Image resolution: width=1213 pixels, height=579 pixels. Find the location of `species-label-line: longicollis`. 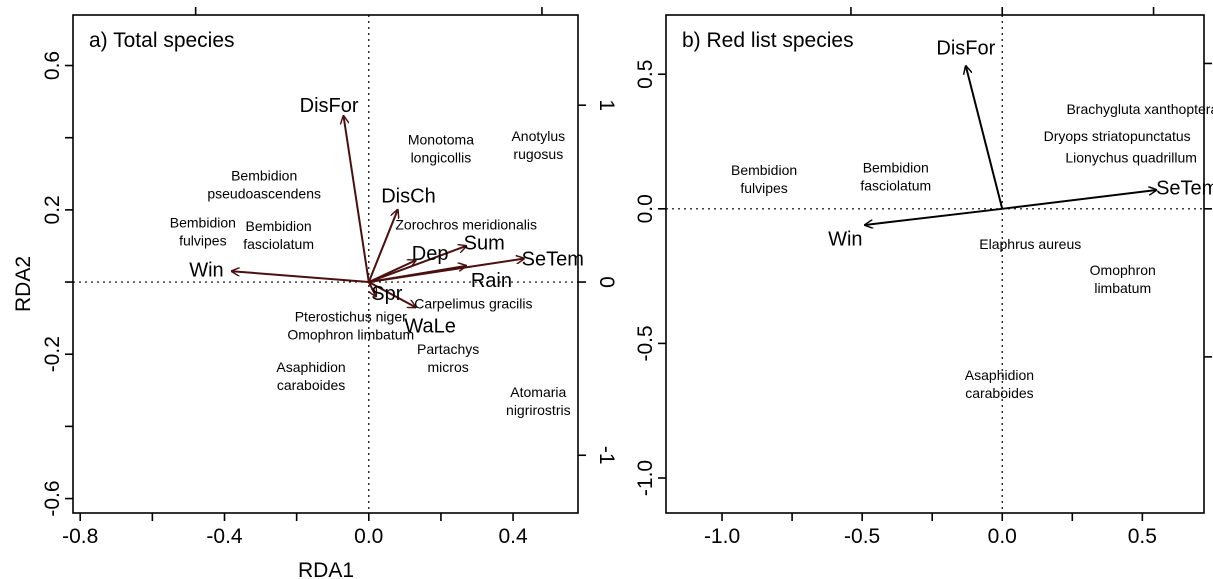

species-label-line: longicollis is located at coordinates (441, 158).